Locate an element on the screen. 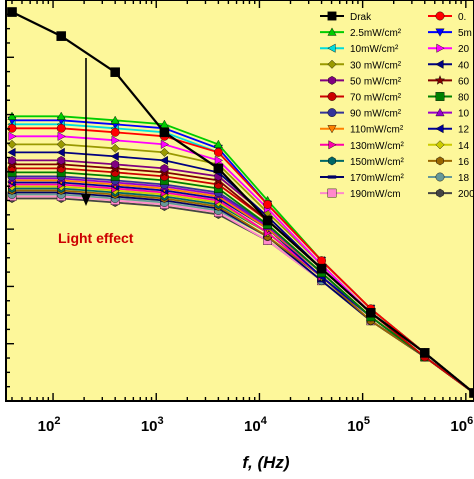 This screenshot has width=474, height=479. legend-label: 190mW/cm is located at coordinates (375, 194).